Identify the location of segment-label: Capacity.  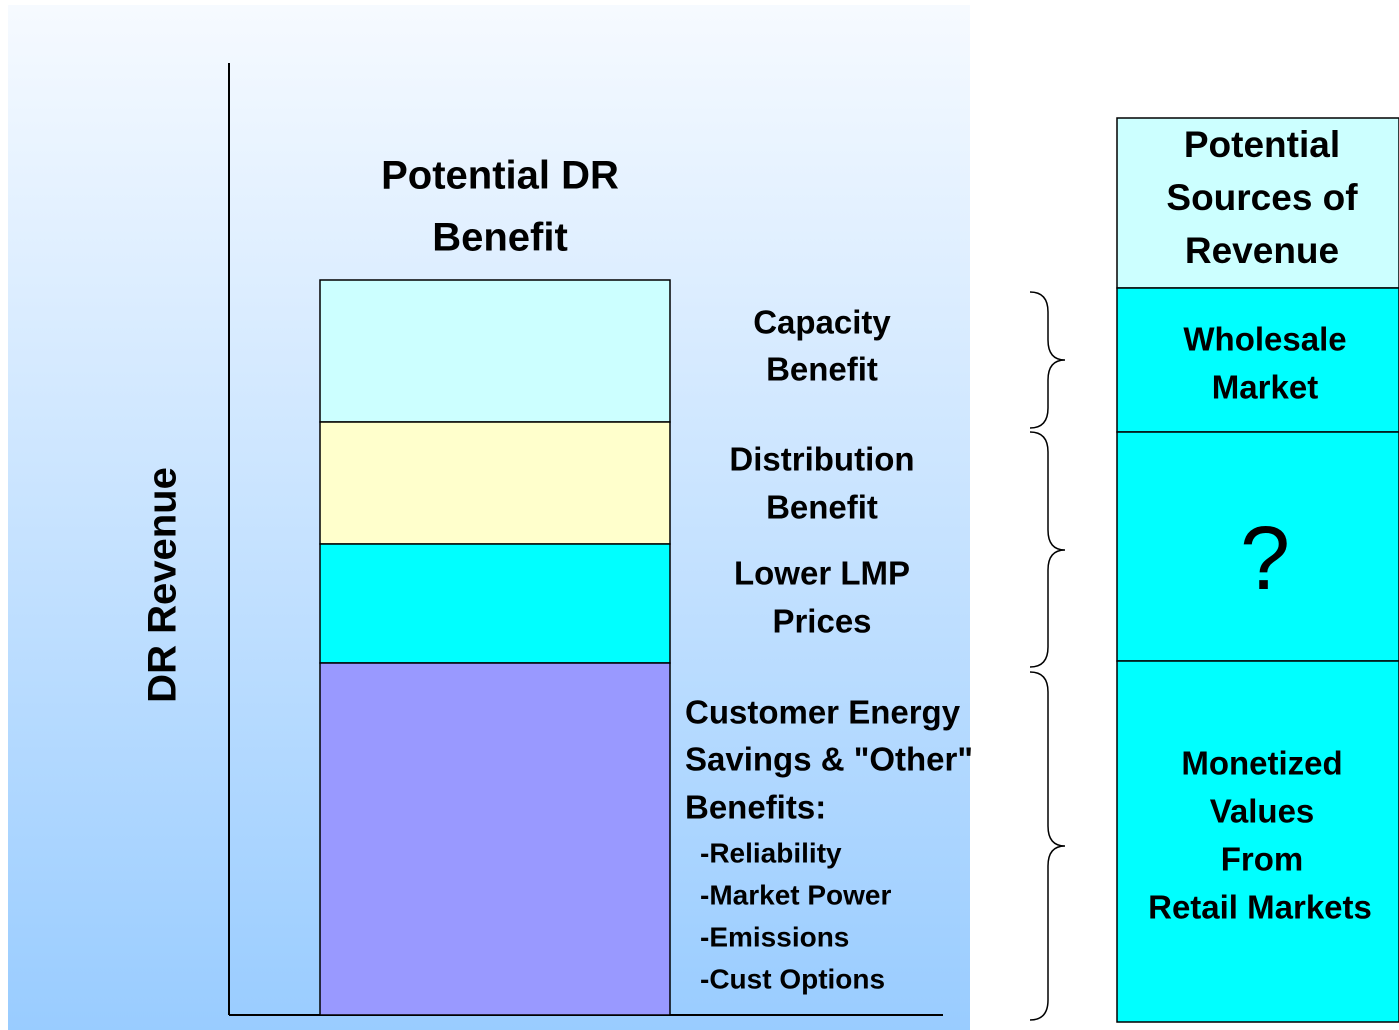
(822, 322).